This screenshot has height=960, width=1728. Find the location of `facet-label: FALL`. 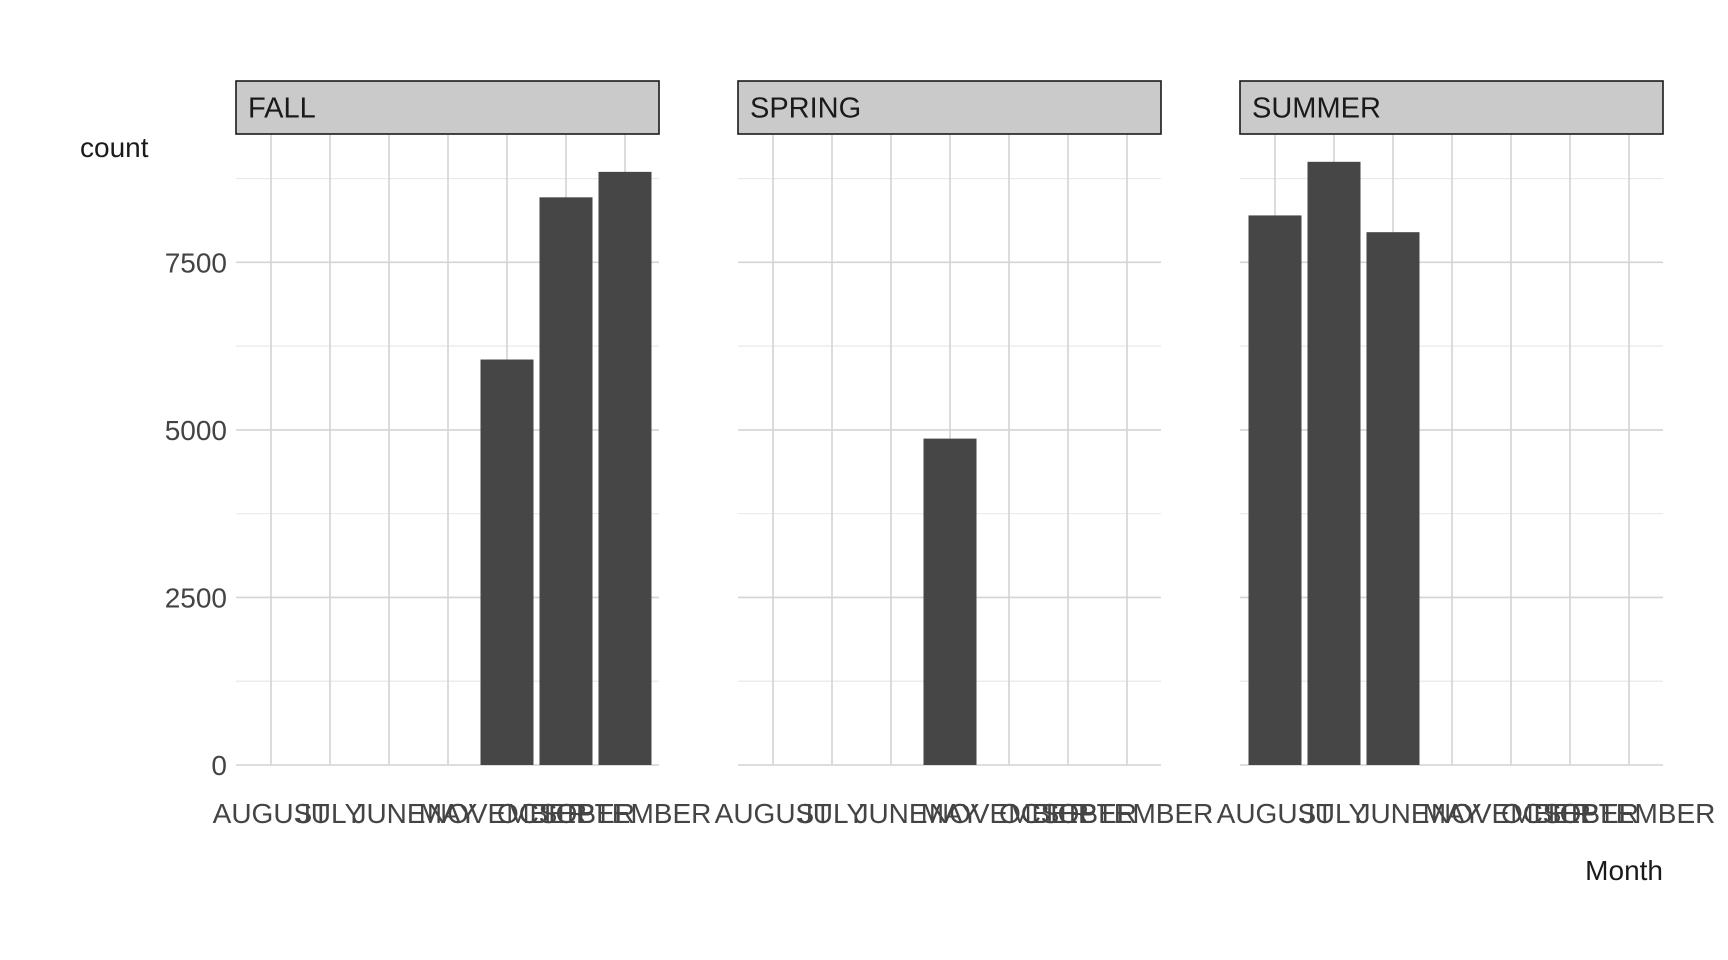

facet-label: FALL is located at coordinates (282, 109).